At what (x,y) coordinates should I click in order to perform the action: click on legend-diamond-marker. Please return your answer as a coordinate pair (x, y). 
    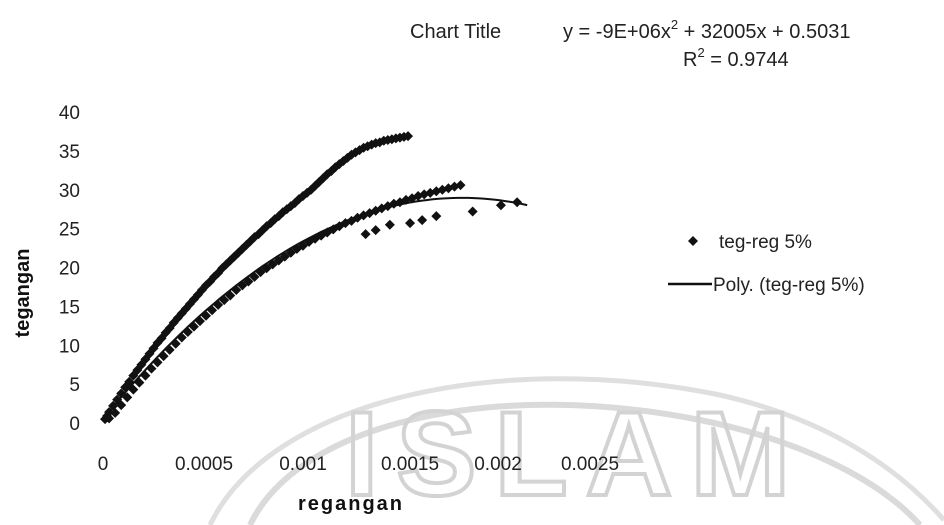
    Looking at the image, I should click on (693, 241).